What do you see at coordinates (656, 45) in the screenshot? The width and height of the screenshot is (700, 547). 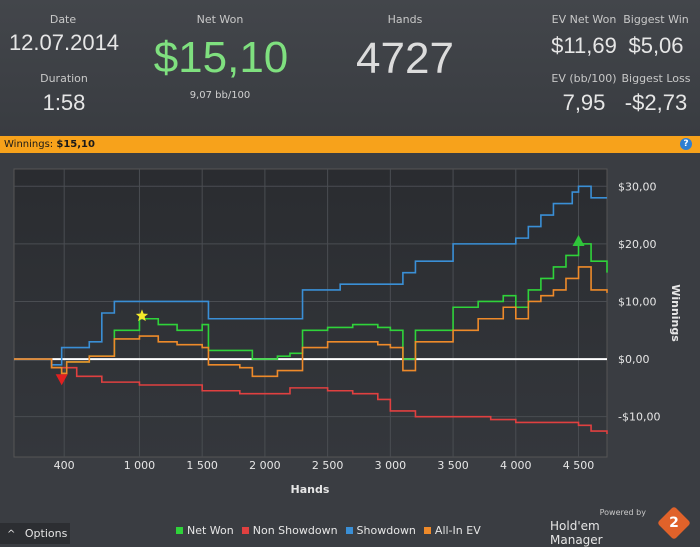 I see `biggest-win-value: $5,06` at bounding box center [656, 45].